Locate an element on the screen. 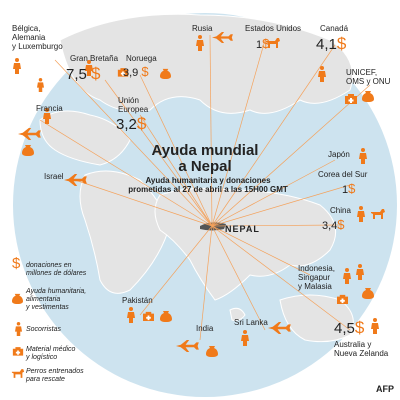  label-noruega: Noruega is located at coordinates (141, 58).